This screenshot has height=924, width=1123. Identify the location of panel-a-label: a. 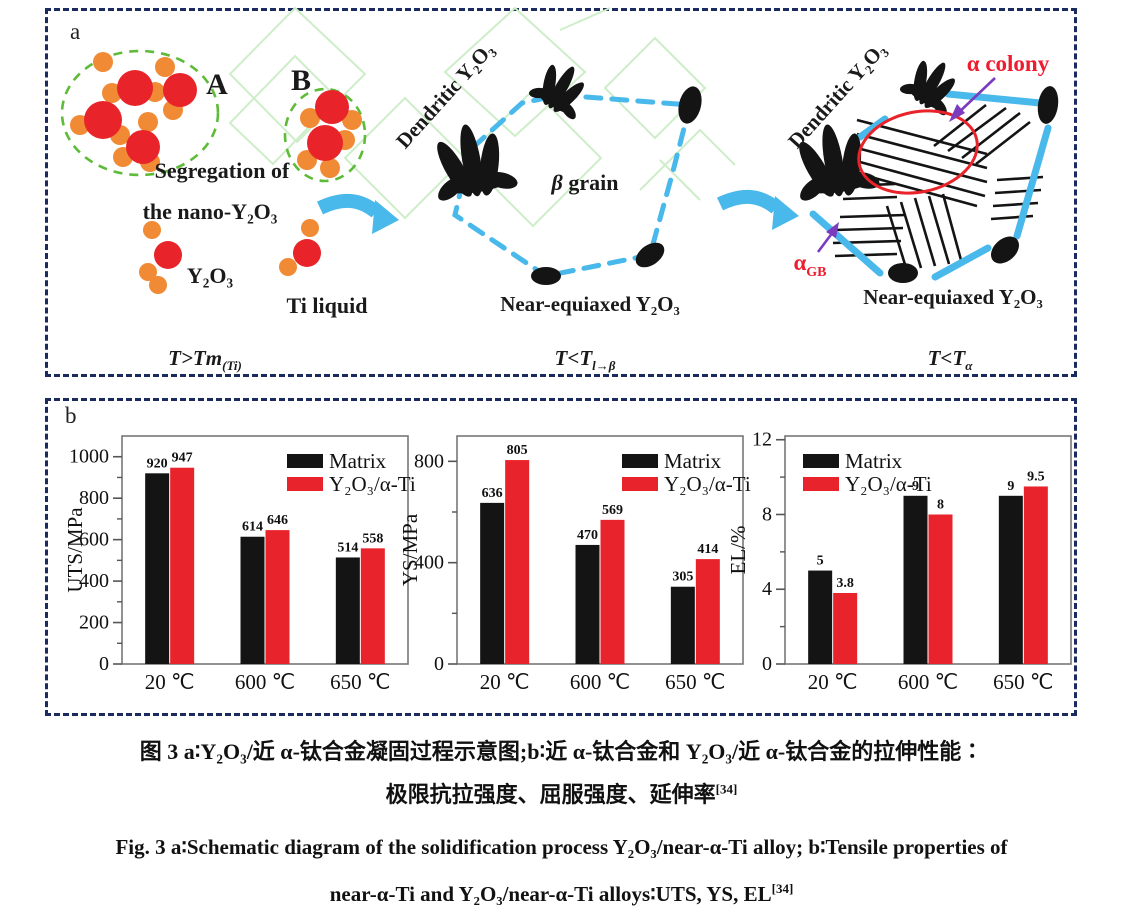
(75, 31).